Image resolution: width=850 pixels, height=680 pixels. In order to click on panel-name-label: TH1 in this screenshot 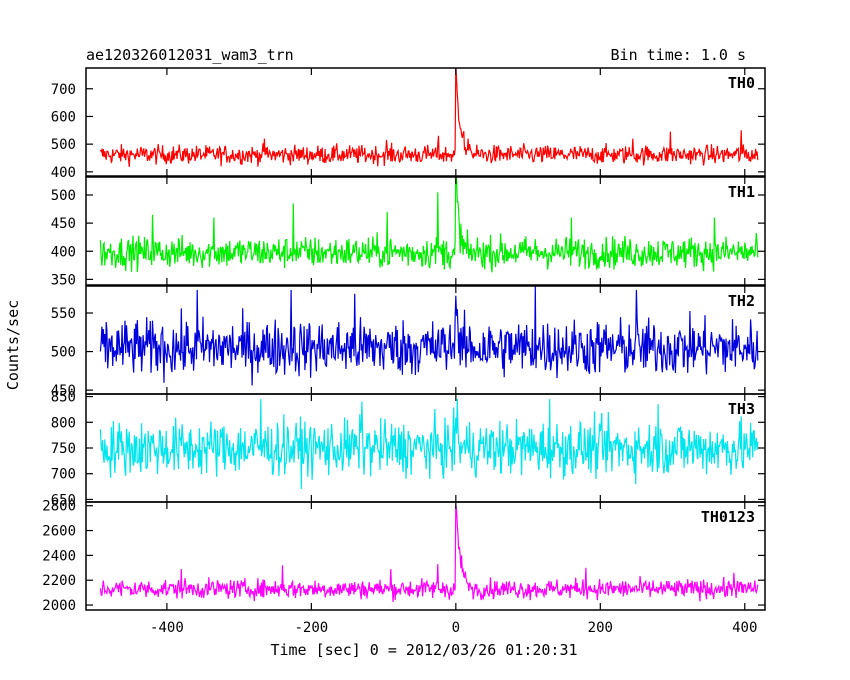, I will do `click(741, 192)`.